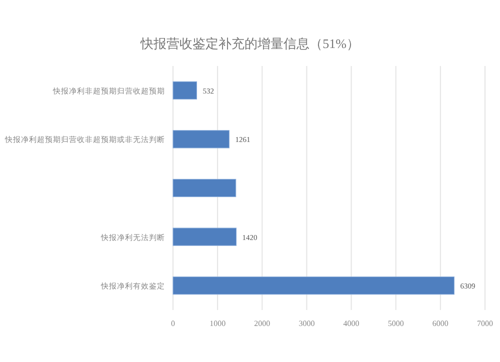 The width and height of the screenshot is (500, 362). What do you see at coordinates (440, 323) in the screenshot?
I see `x-tick-label: 6000` at bounding box center [440, 323].